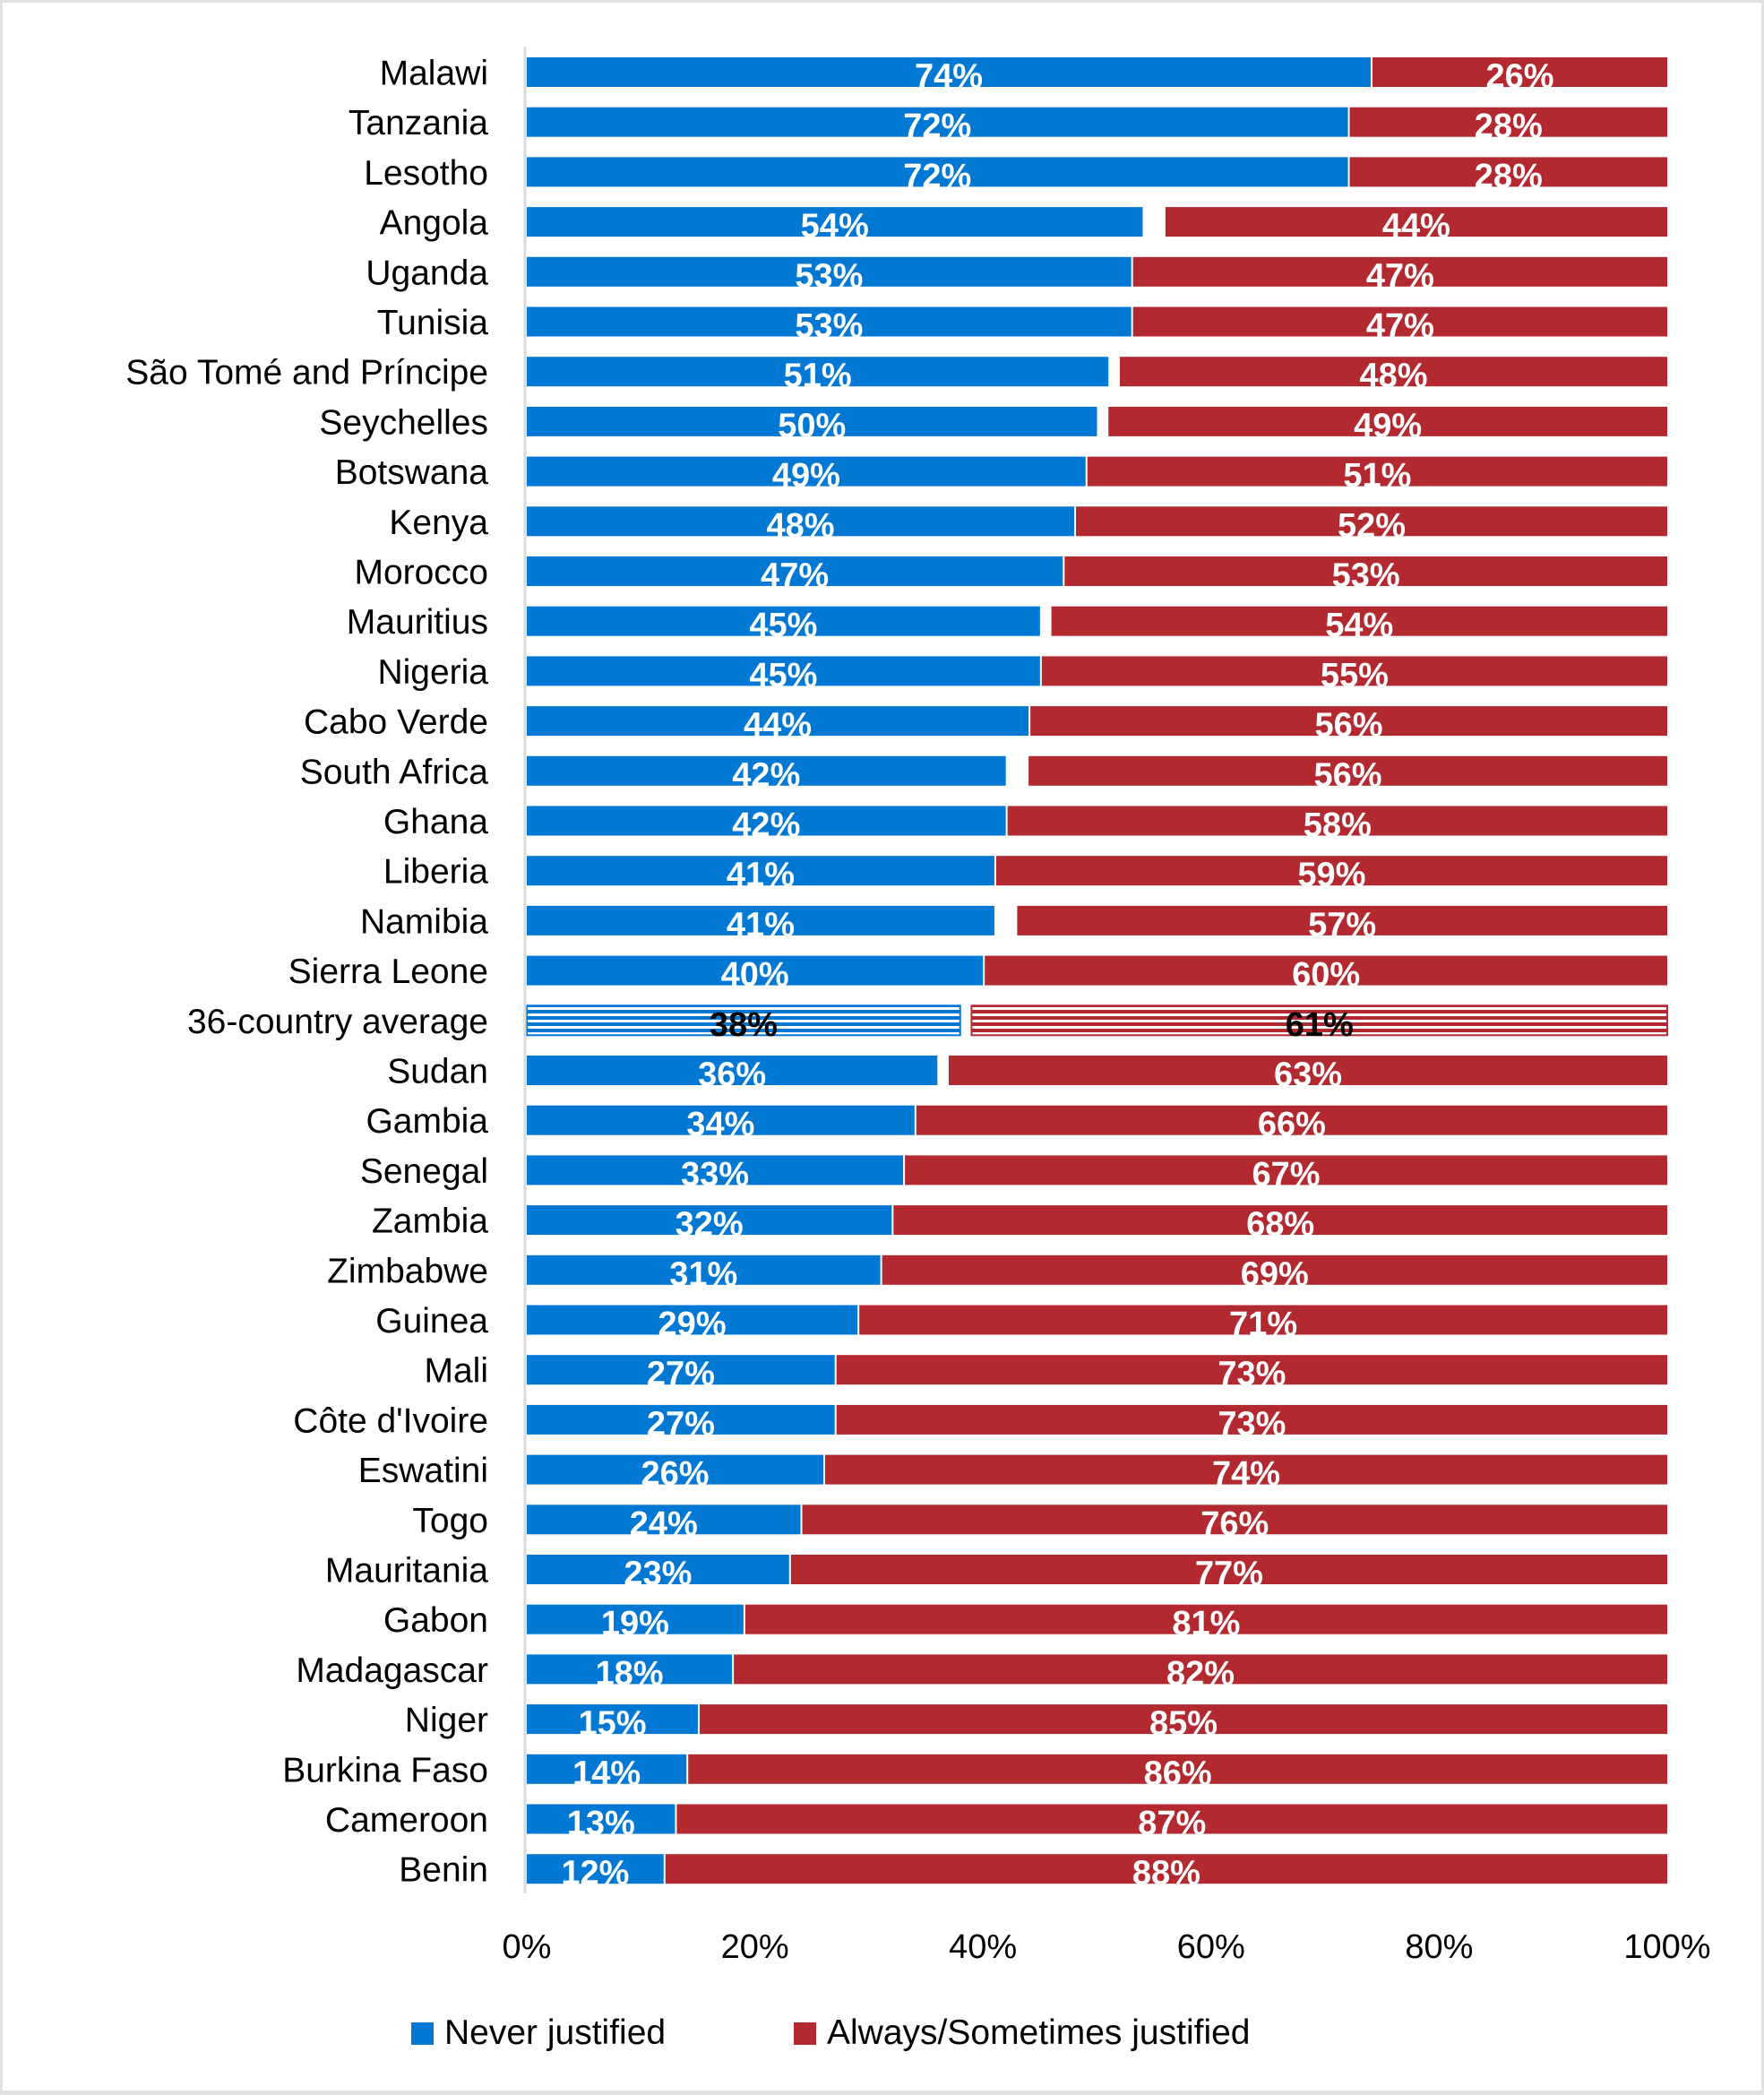 The image size is (1764, 2095). What do you see at coordinates (1166, 1873) in the screenshot?
I see `value-label-always-sometimes-justified-benin: 88%` at bounding box center [1166, 1873].